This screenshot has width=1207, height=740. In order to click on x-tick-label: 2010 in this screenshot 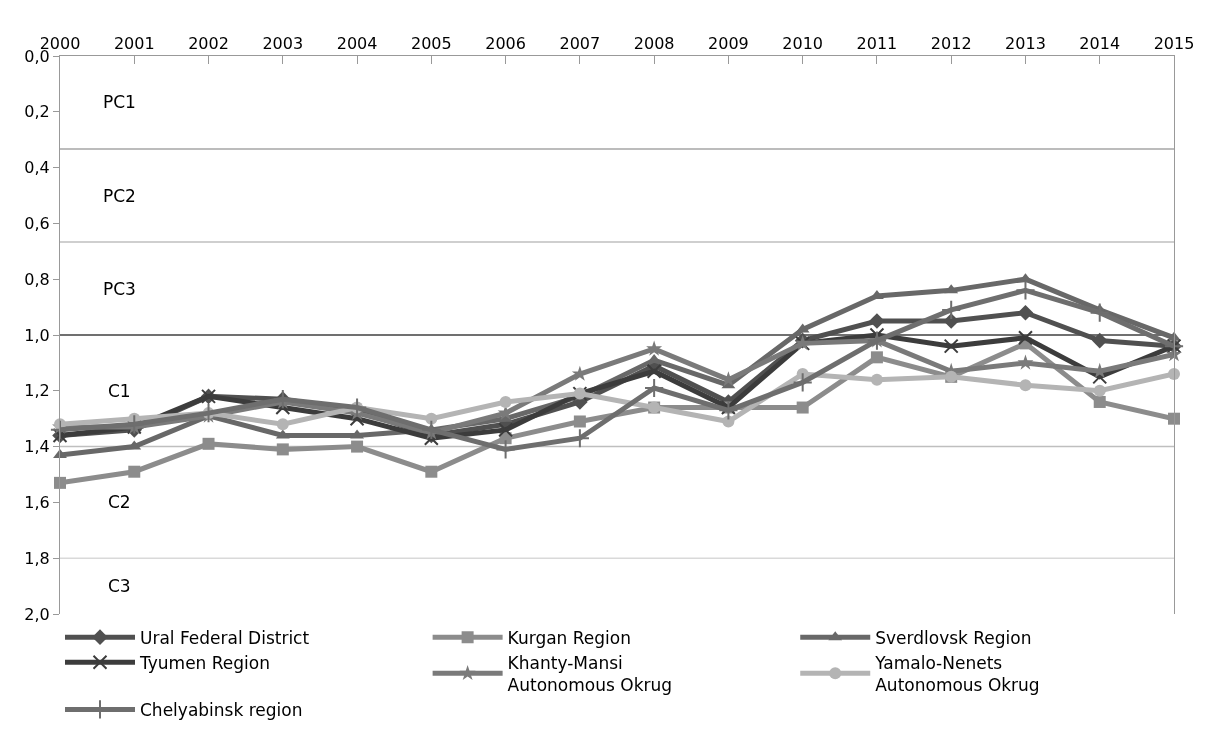, I will do `click(803, 43)`.